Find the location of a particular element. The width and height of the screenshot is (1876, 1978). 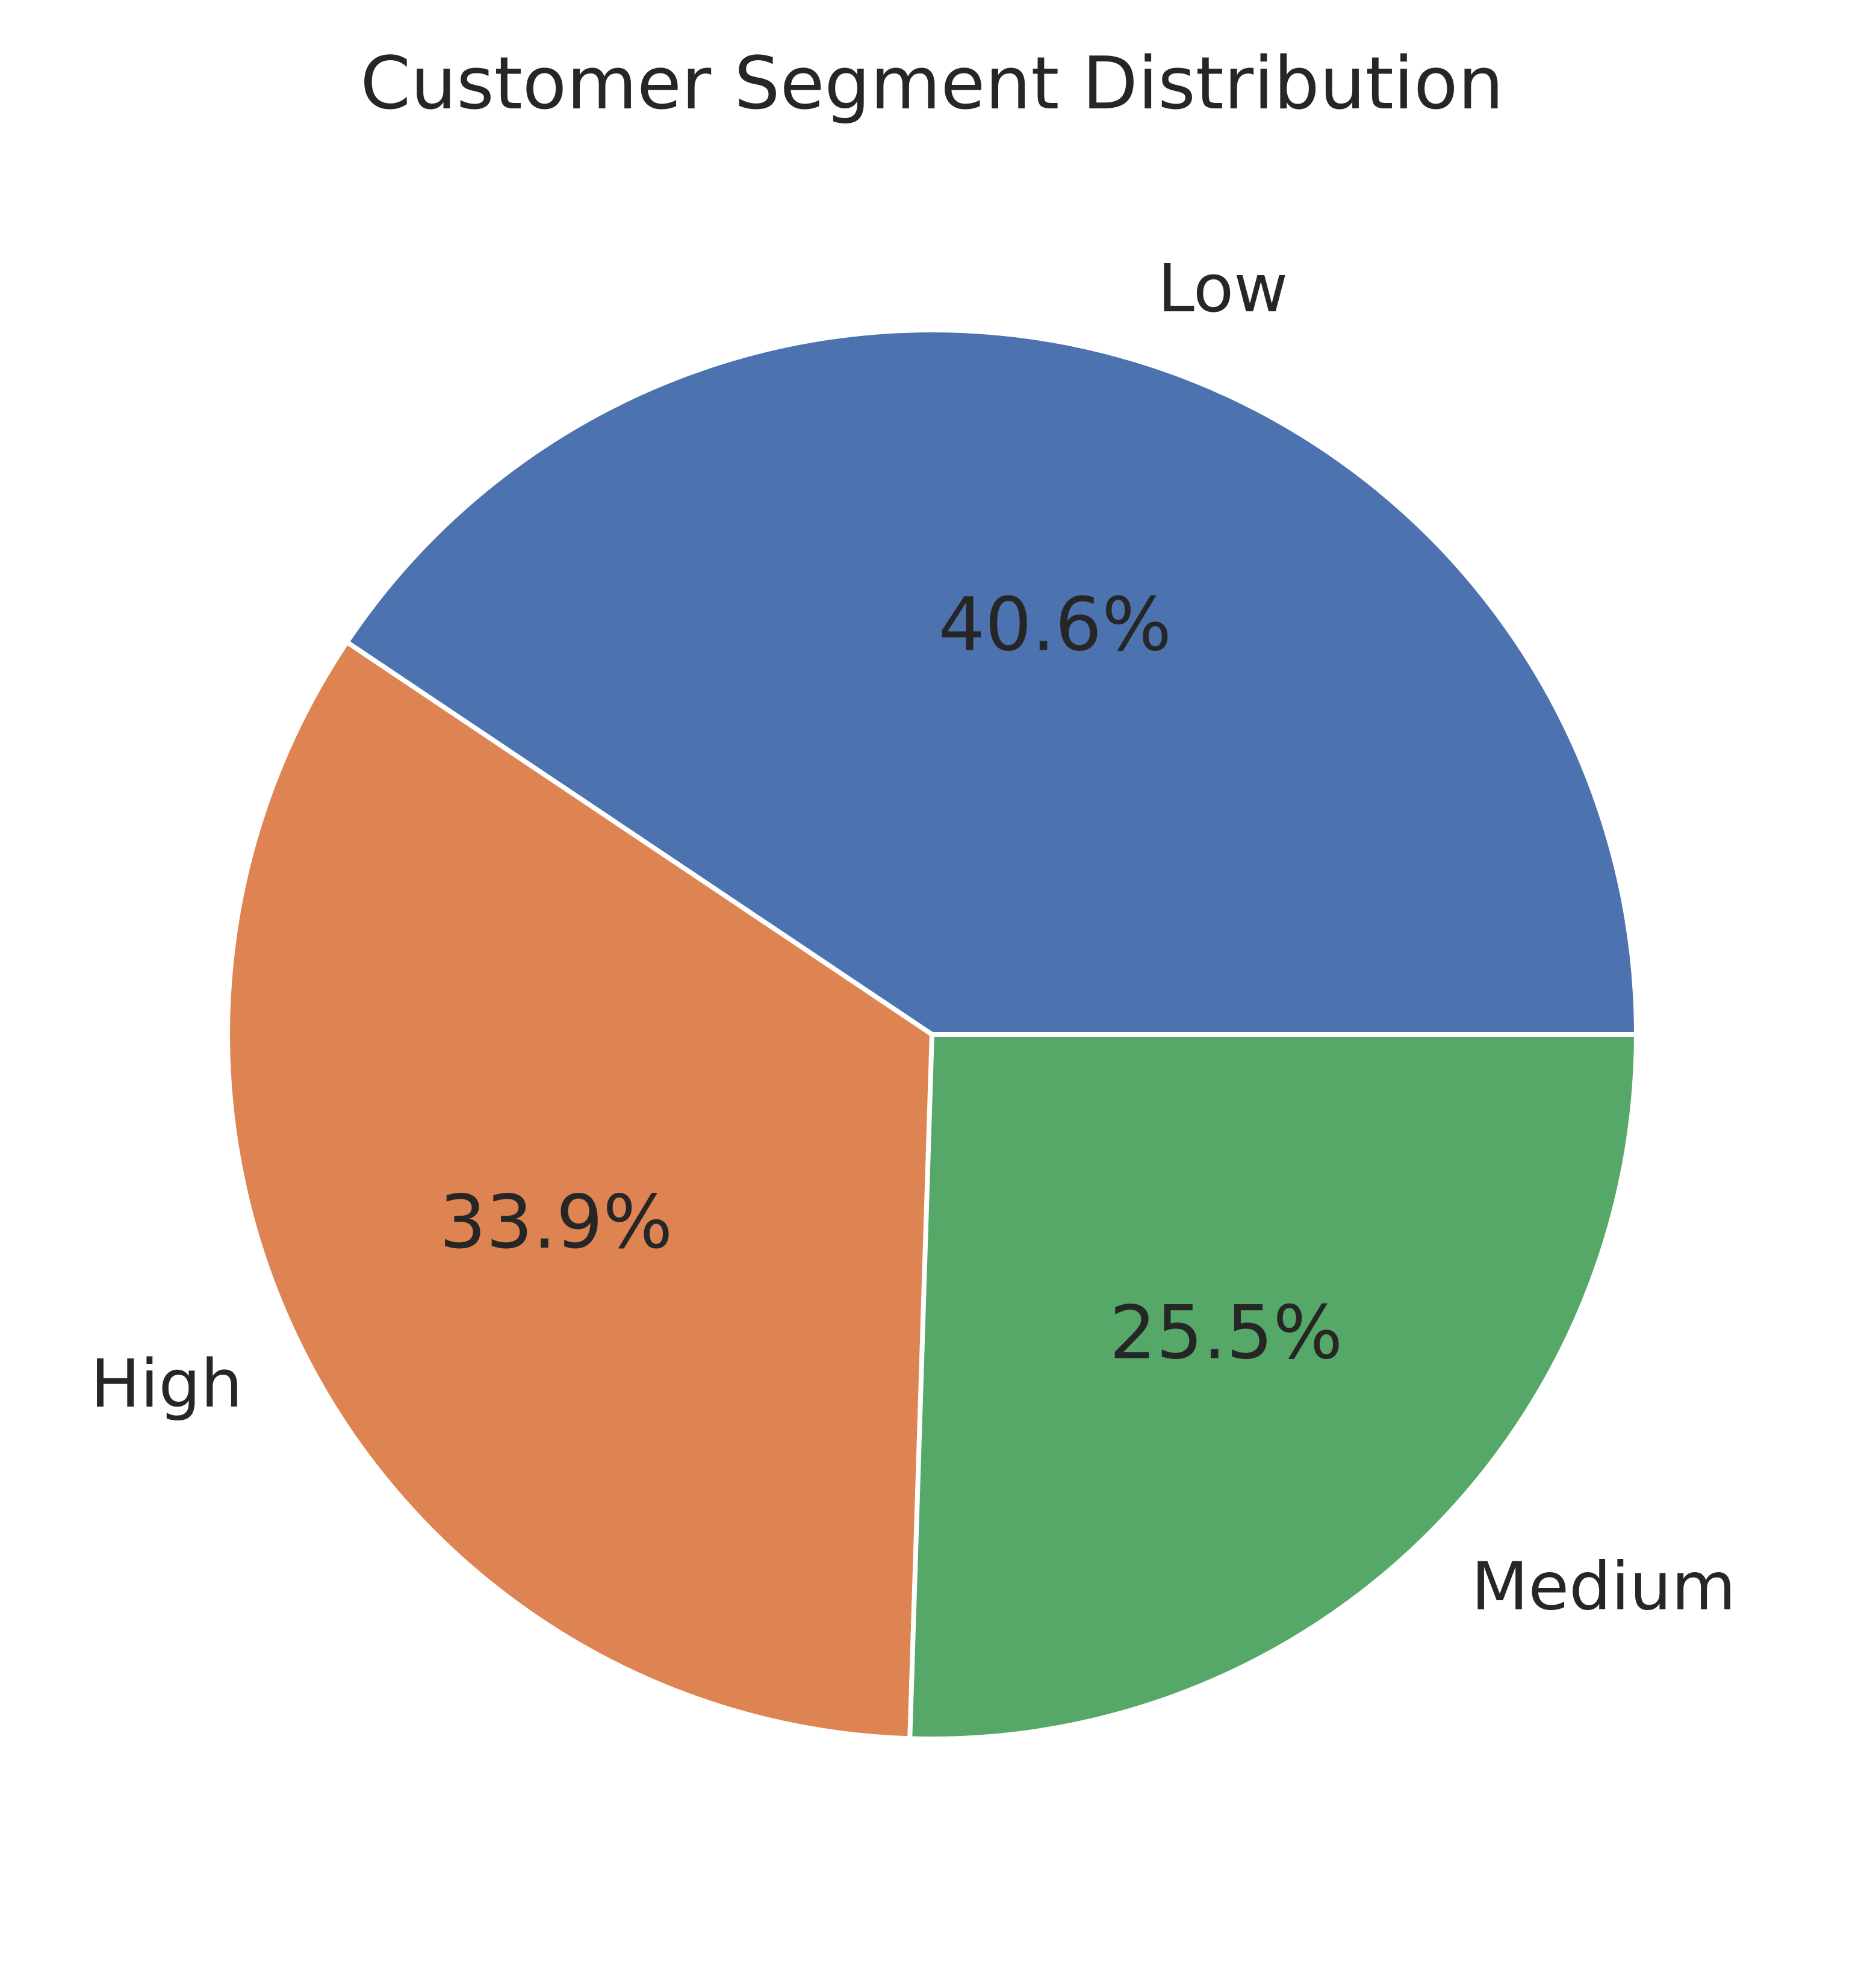

slice-label-low: Low is located at coordinates (1223, 288).